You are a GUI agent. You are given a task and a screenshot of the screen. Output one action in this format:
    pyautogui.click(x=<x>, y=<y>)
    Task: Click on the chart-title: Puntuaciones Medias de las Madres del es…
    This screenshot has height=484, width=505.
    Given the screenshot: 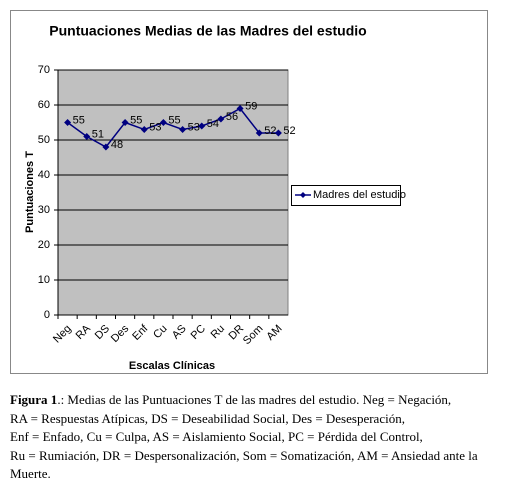 What is the action you would take?
    pyautogui.click(x=207, y=31)
    